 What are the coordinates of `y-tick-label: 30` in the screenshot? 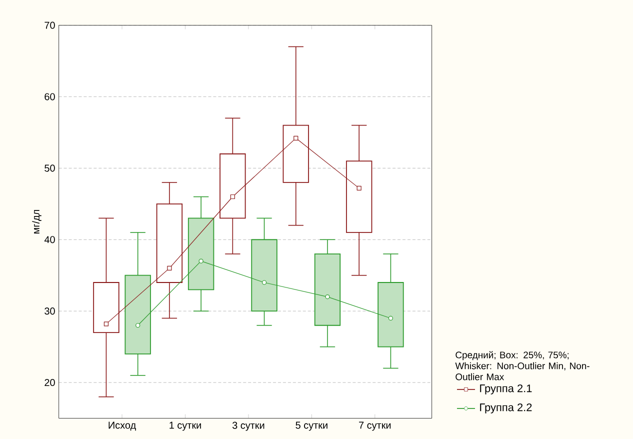 It's located at (49, 311).